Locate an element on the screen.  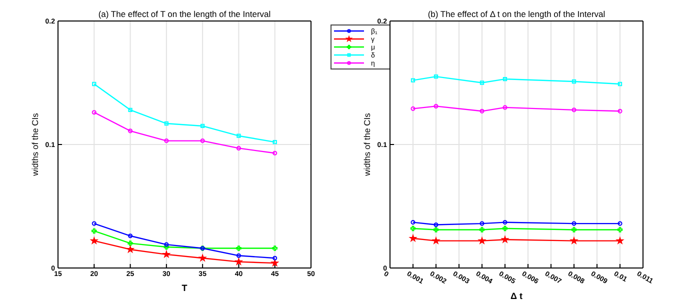
chart-title: (b) The effect of Δ t on the length of the Interval is located at coordinates (517, 14).